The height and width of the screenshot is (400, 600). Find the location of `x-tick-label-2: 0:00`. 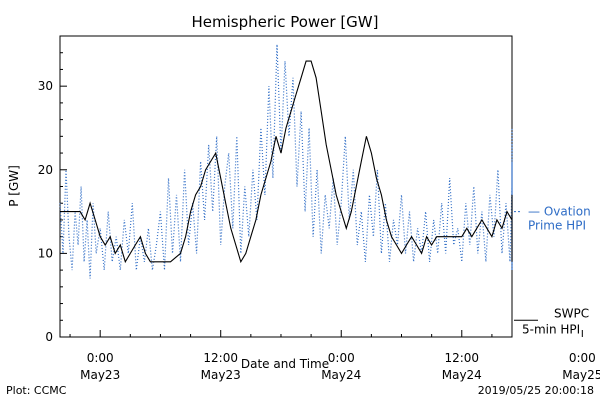

x-tick-label-2: 0:00 is located at coordinates (341, 358).